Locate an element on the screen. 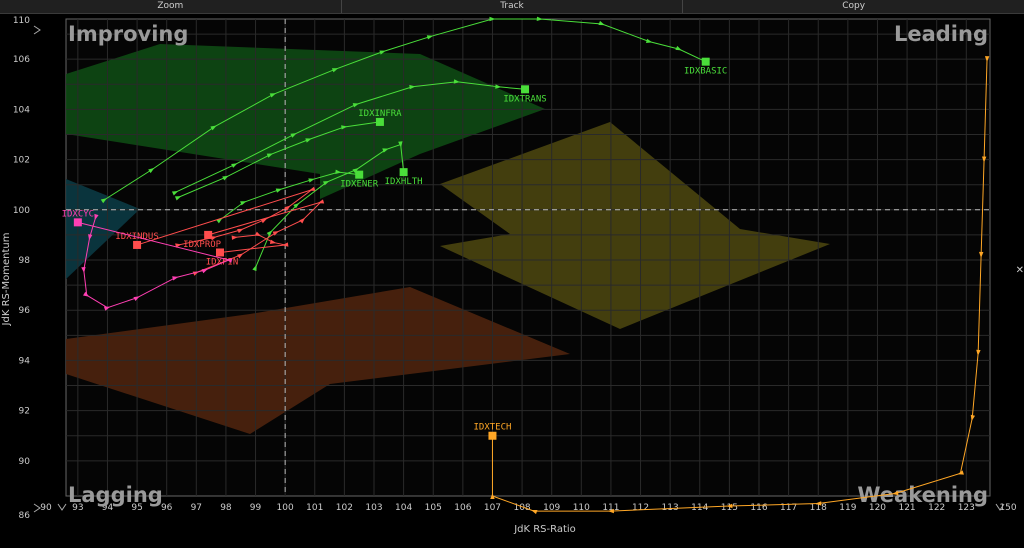 Image resolution: width=1024 pixels, height=548 pixels. improving-arrow-shape is located at coordinates (305, 121).